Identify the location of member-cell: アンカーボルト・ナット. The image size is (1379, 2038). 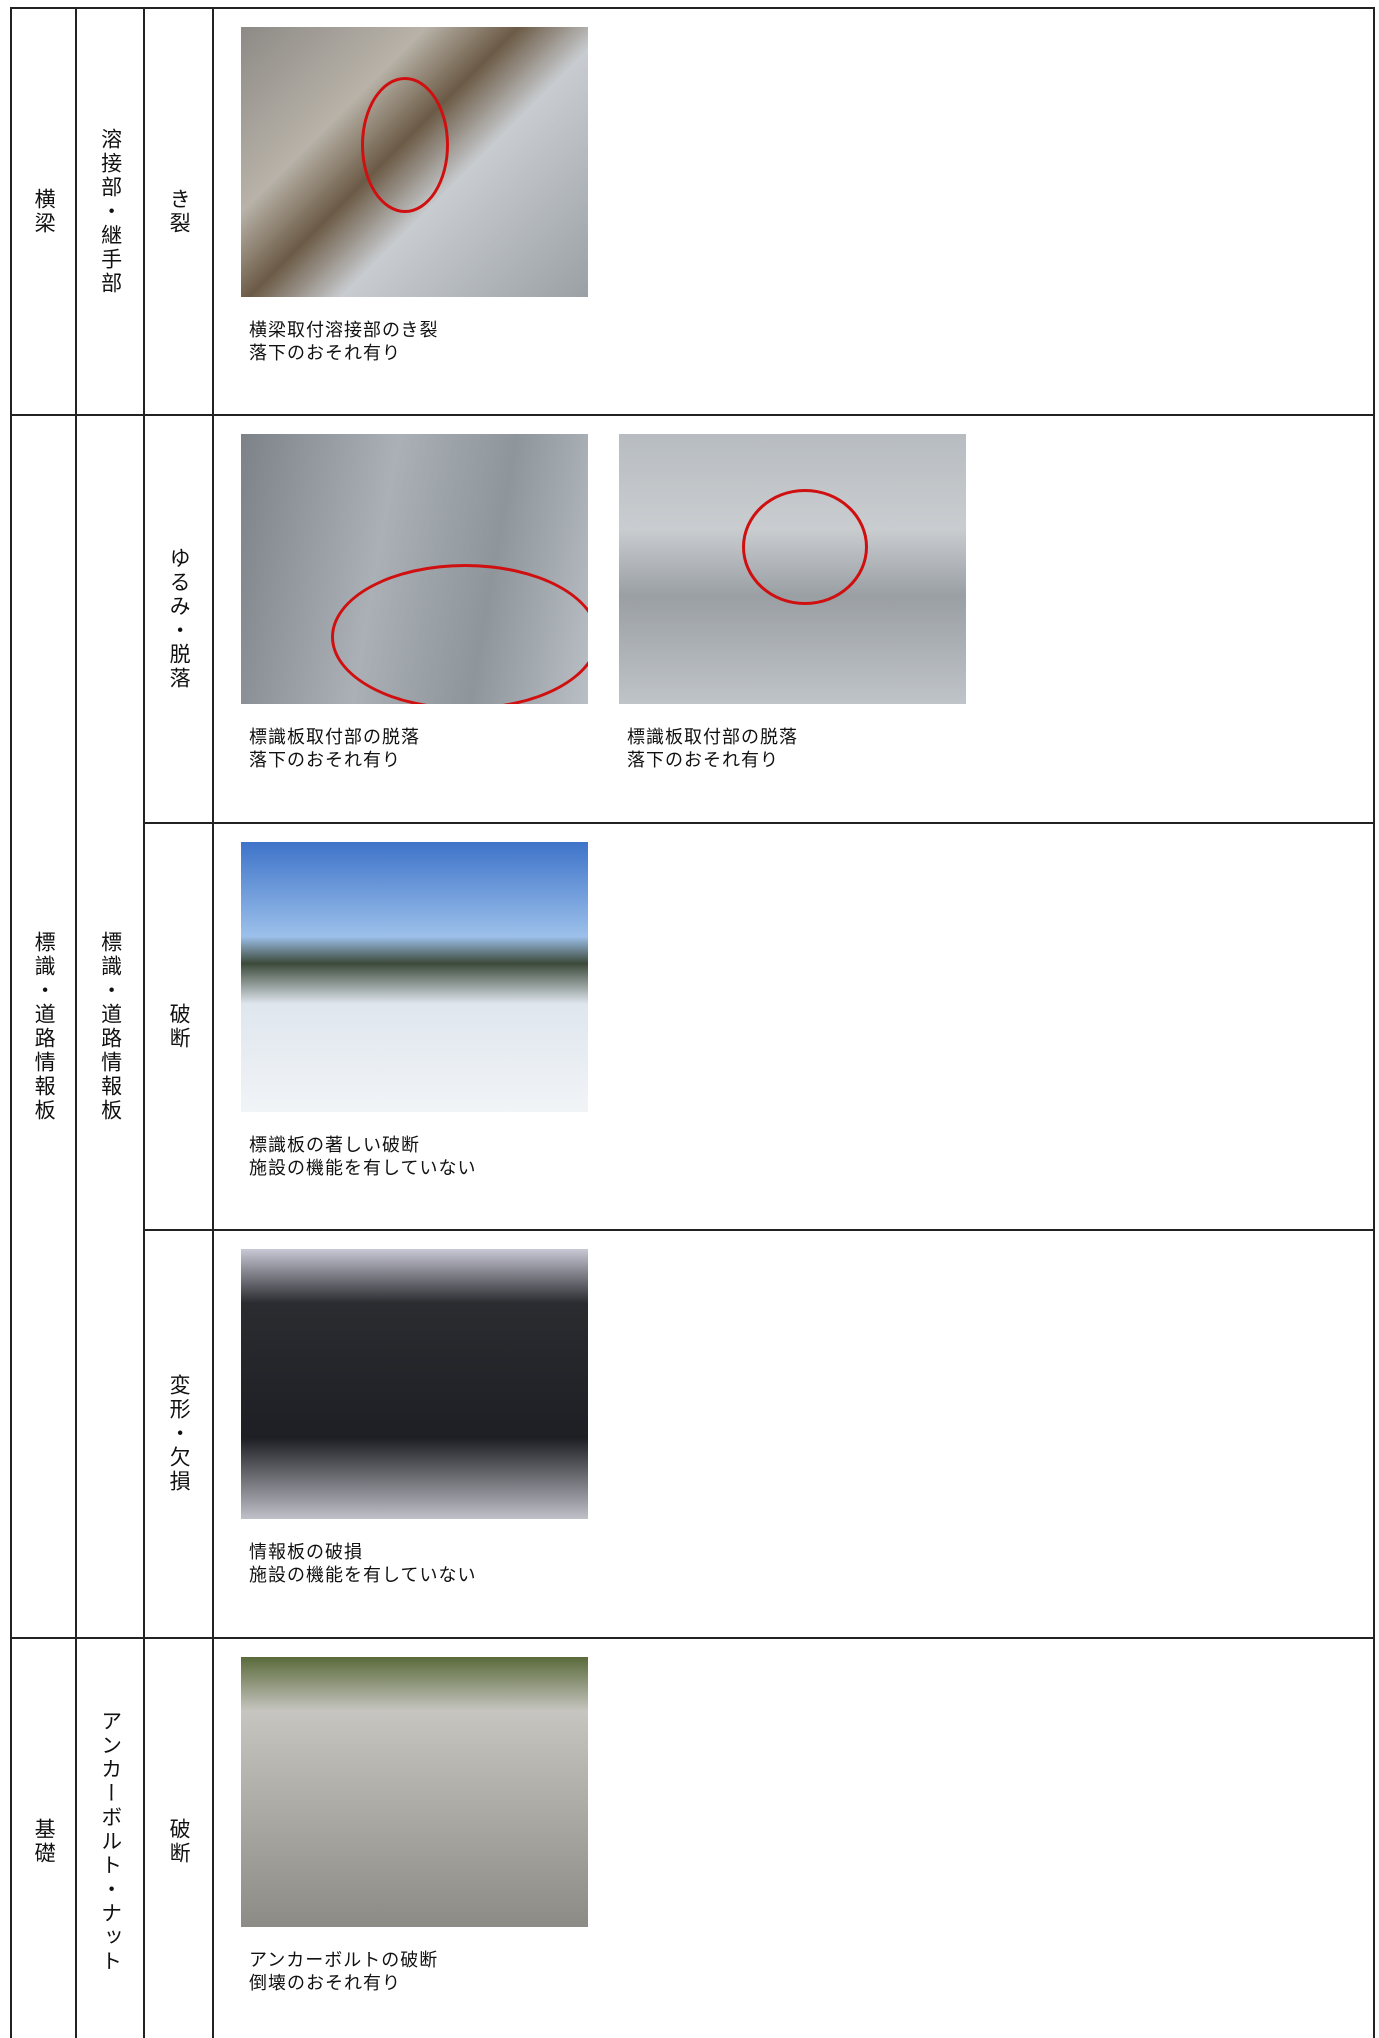
(110, 1837).